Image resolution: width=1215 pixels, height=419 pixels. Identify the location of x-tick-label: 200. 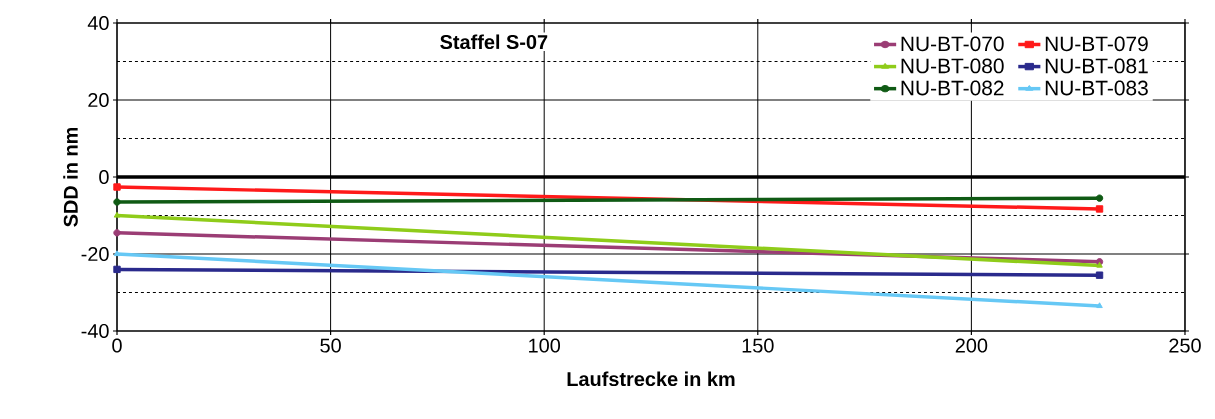
(971, 345).